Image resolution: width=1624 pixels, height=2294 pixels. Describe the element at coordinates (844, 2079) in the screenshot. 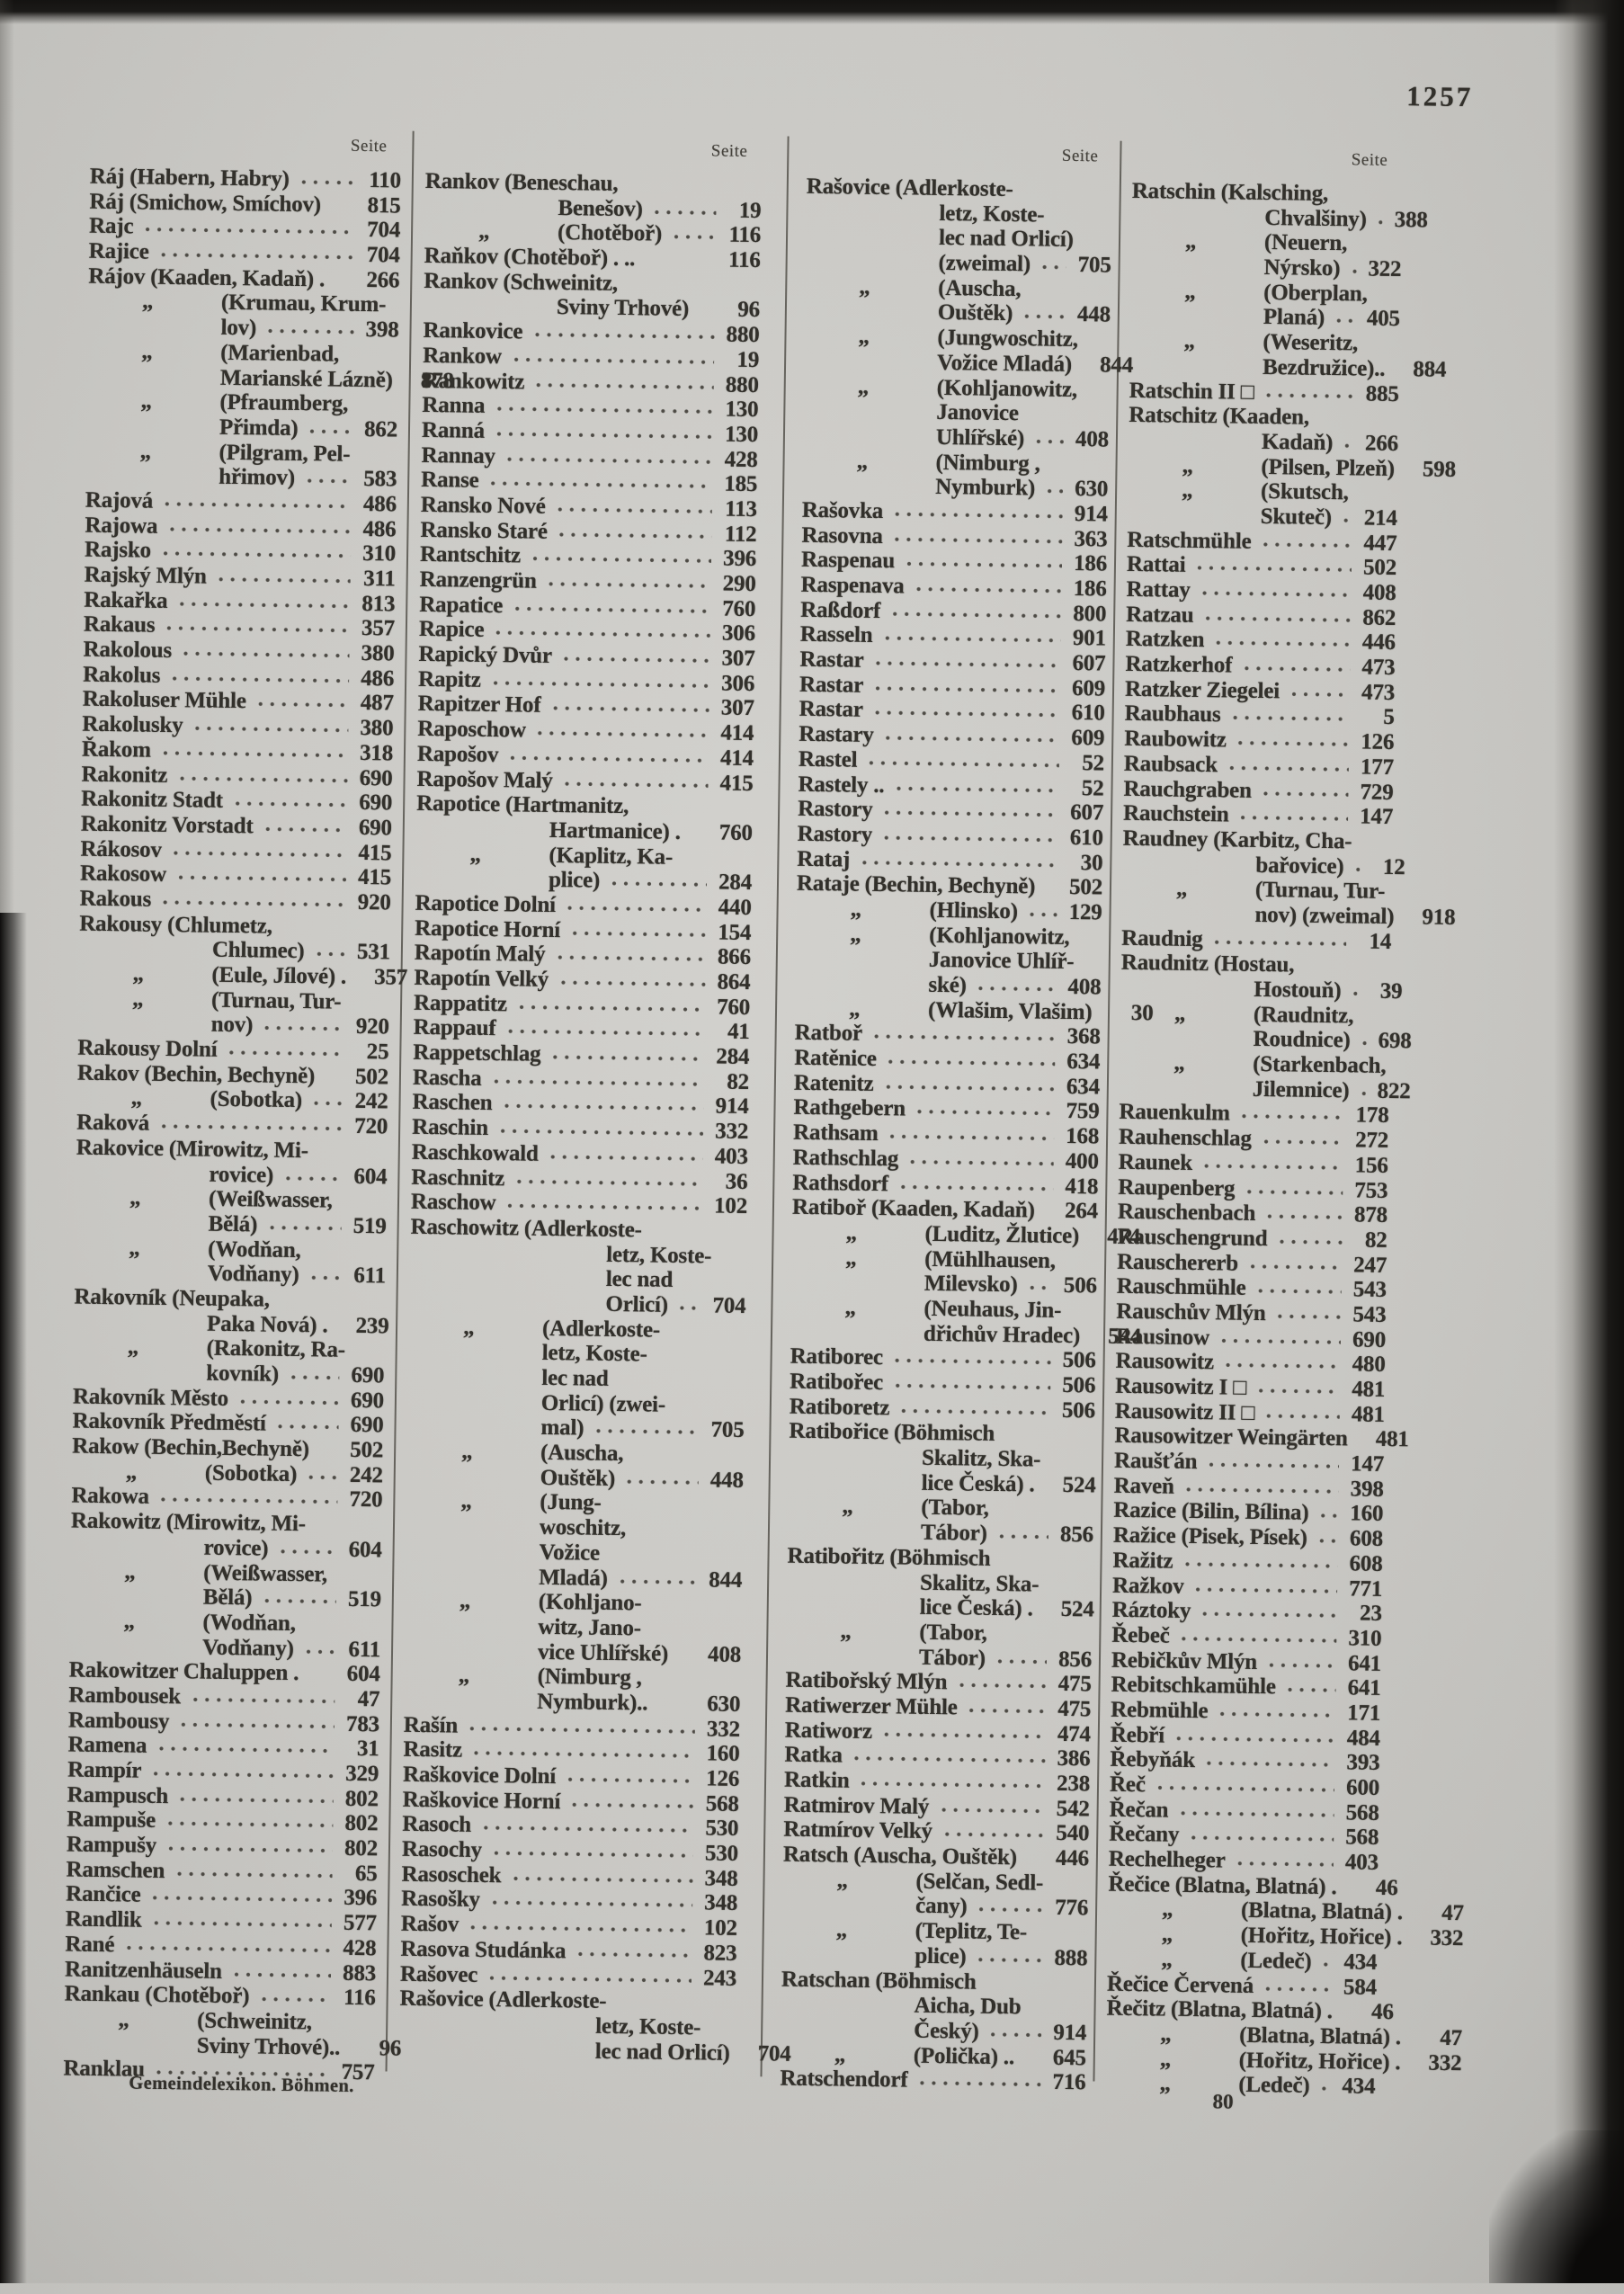

I see `place-name: Ratschendorf` at that location.